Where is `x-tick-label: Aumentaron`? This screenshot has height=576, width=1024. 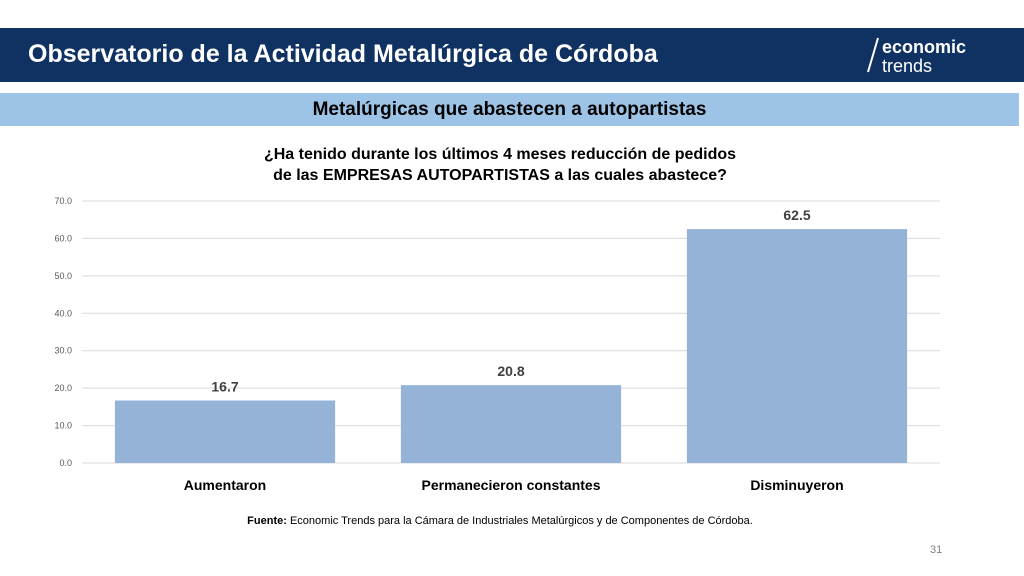
x-tick-label: Aumentaron is located at coordinates (225, 485).